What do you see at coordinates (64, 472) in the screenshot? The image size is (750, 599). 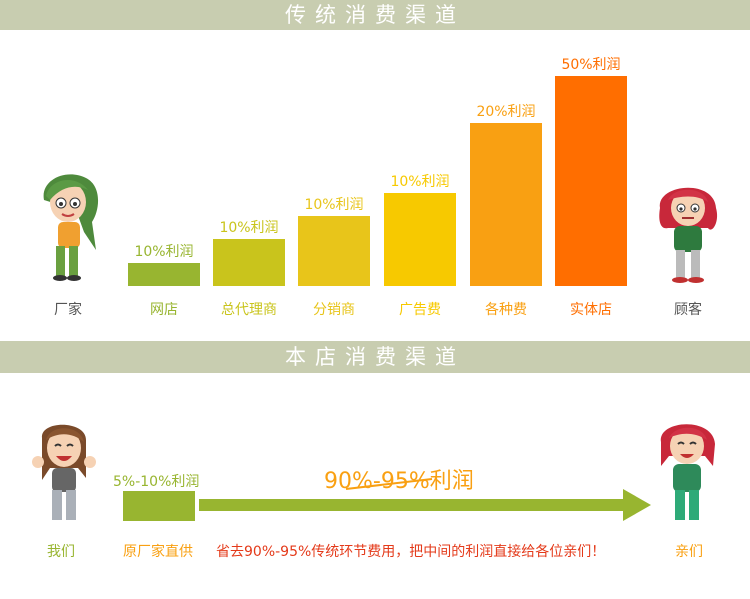 I see `us-character-icon` at bounding box center [64, 472].